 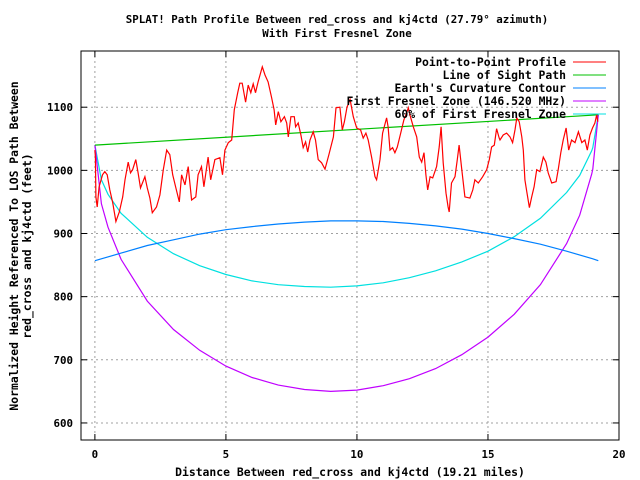 What do you see at coordinates (356, 454) in the screenshot?
I see `x-tick-label: 10` at bounding box center [356, 454].